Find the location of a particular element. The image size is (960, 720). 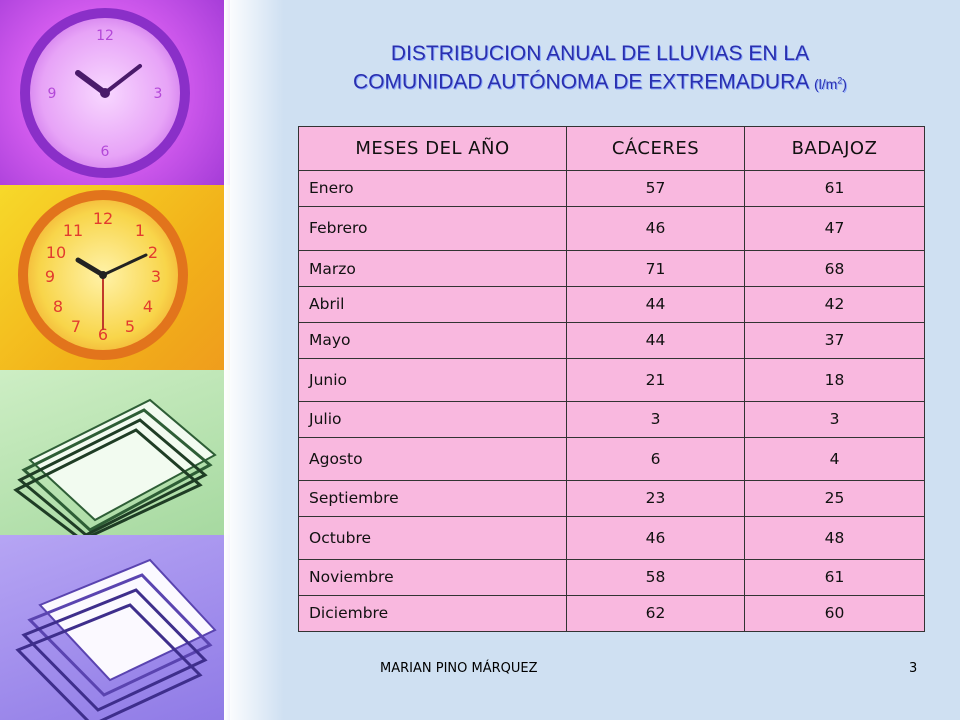

violet-papers-icon is located at coordinates (116, 639).